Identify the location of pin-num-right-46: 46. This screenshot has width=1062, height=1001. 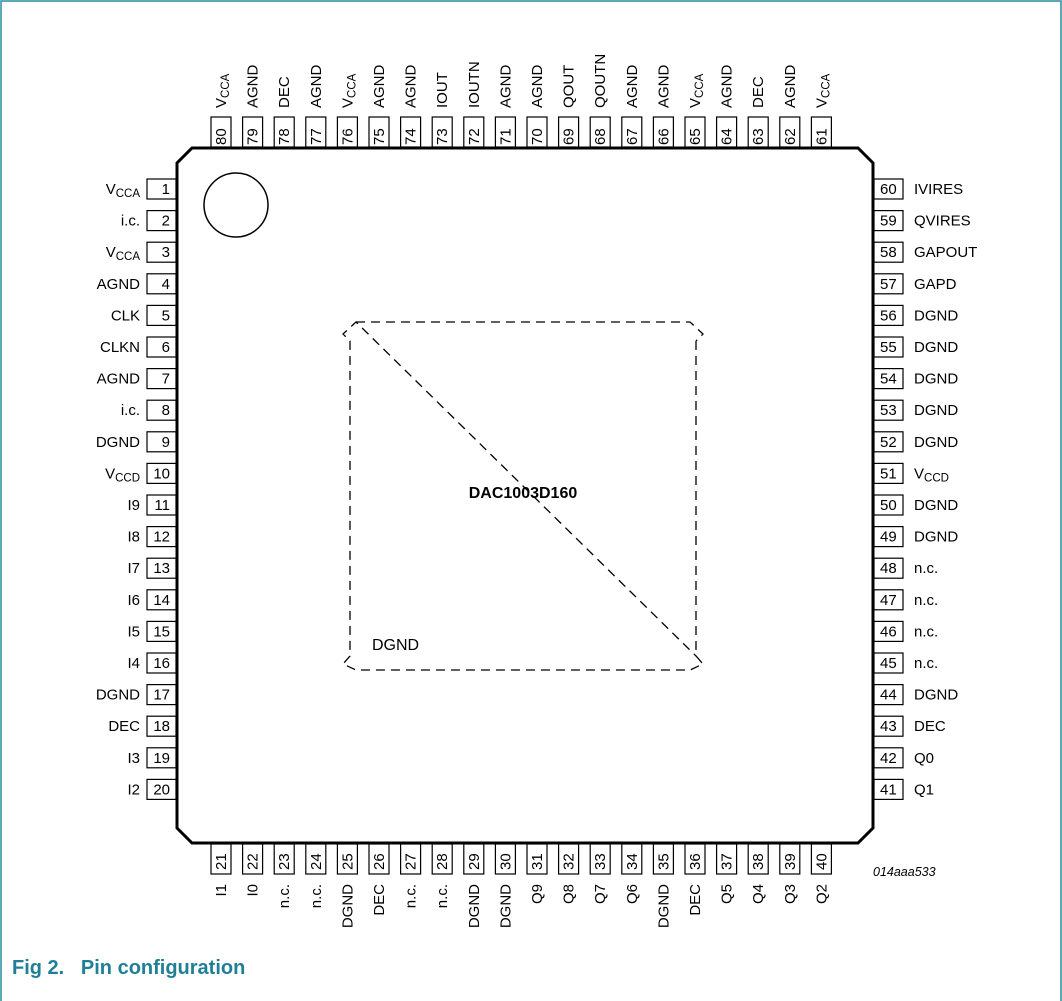
(888, 631).